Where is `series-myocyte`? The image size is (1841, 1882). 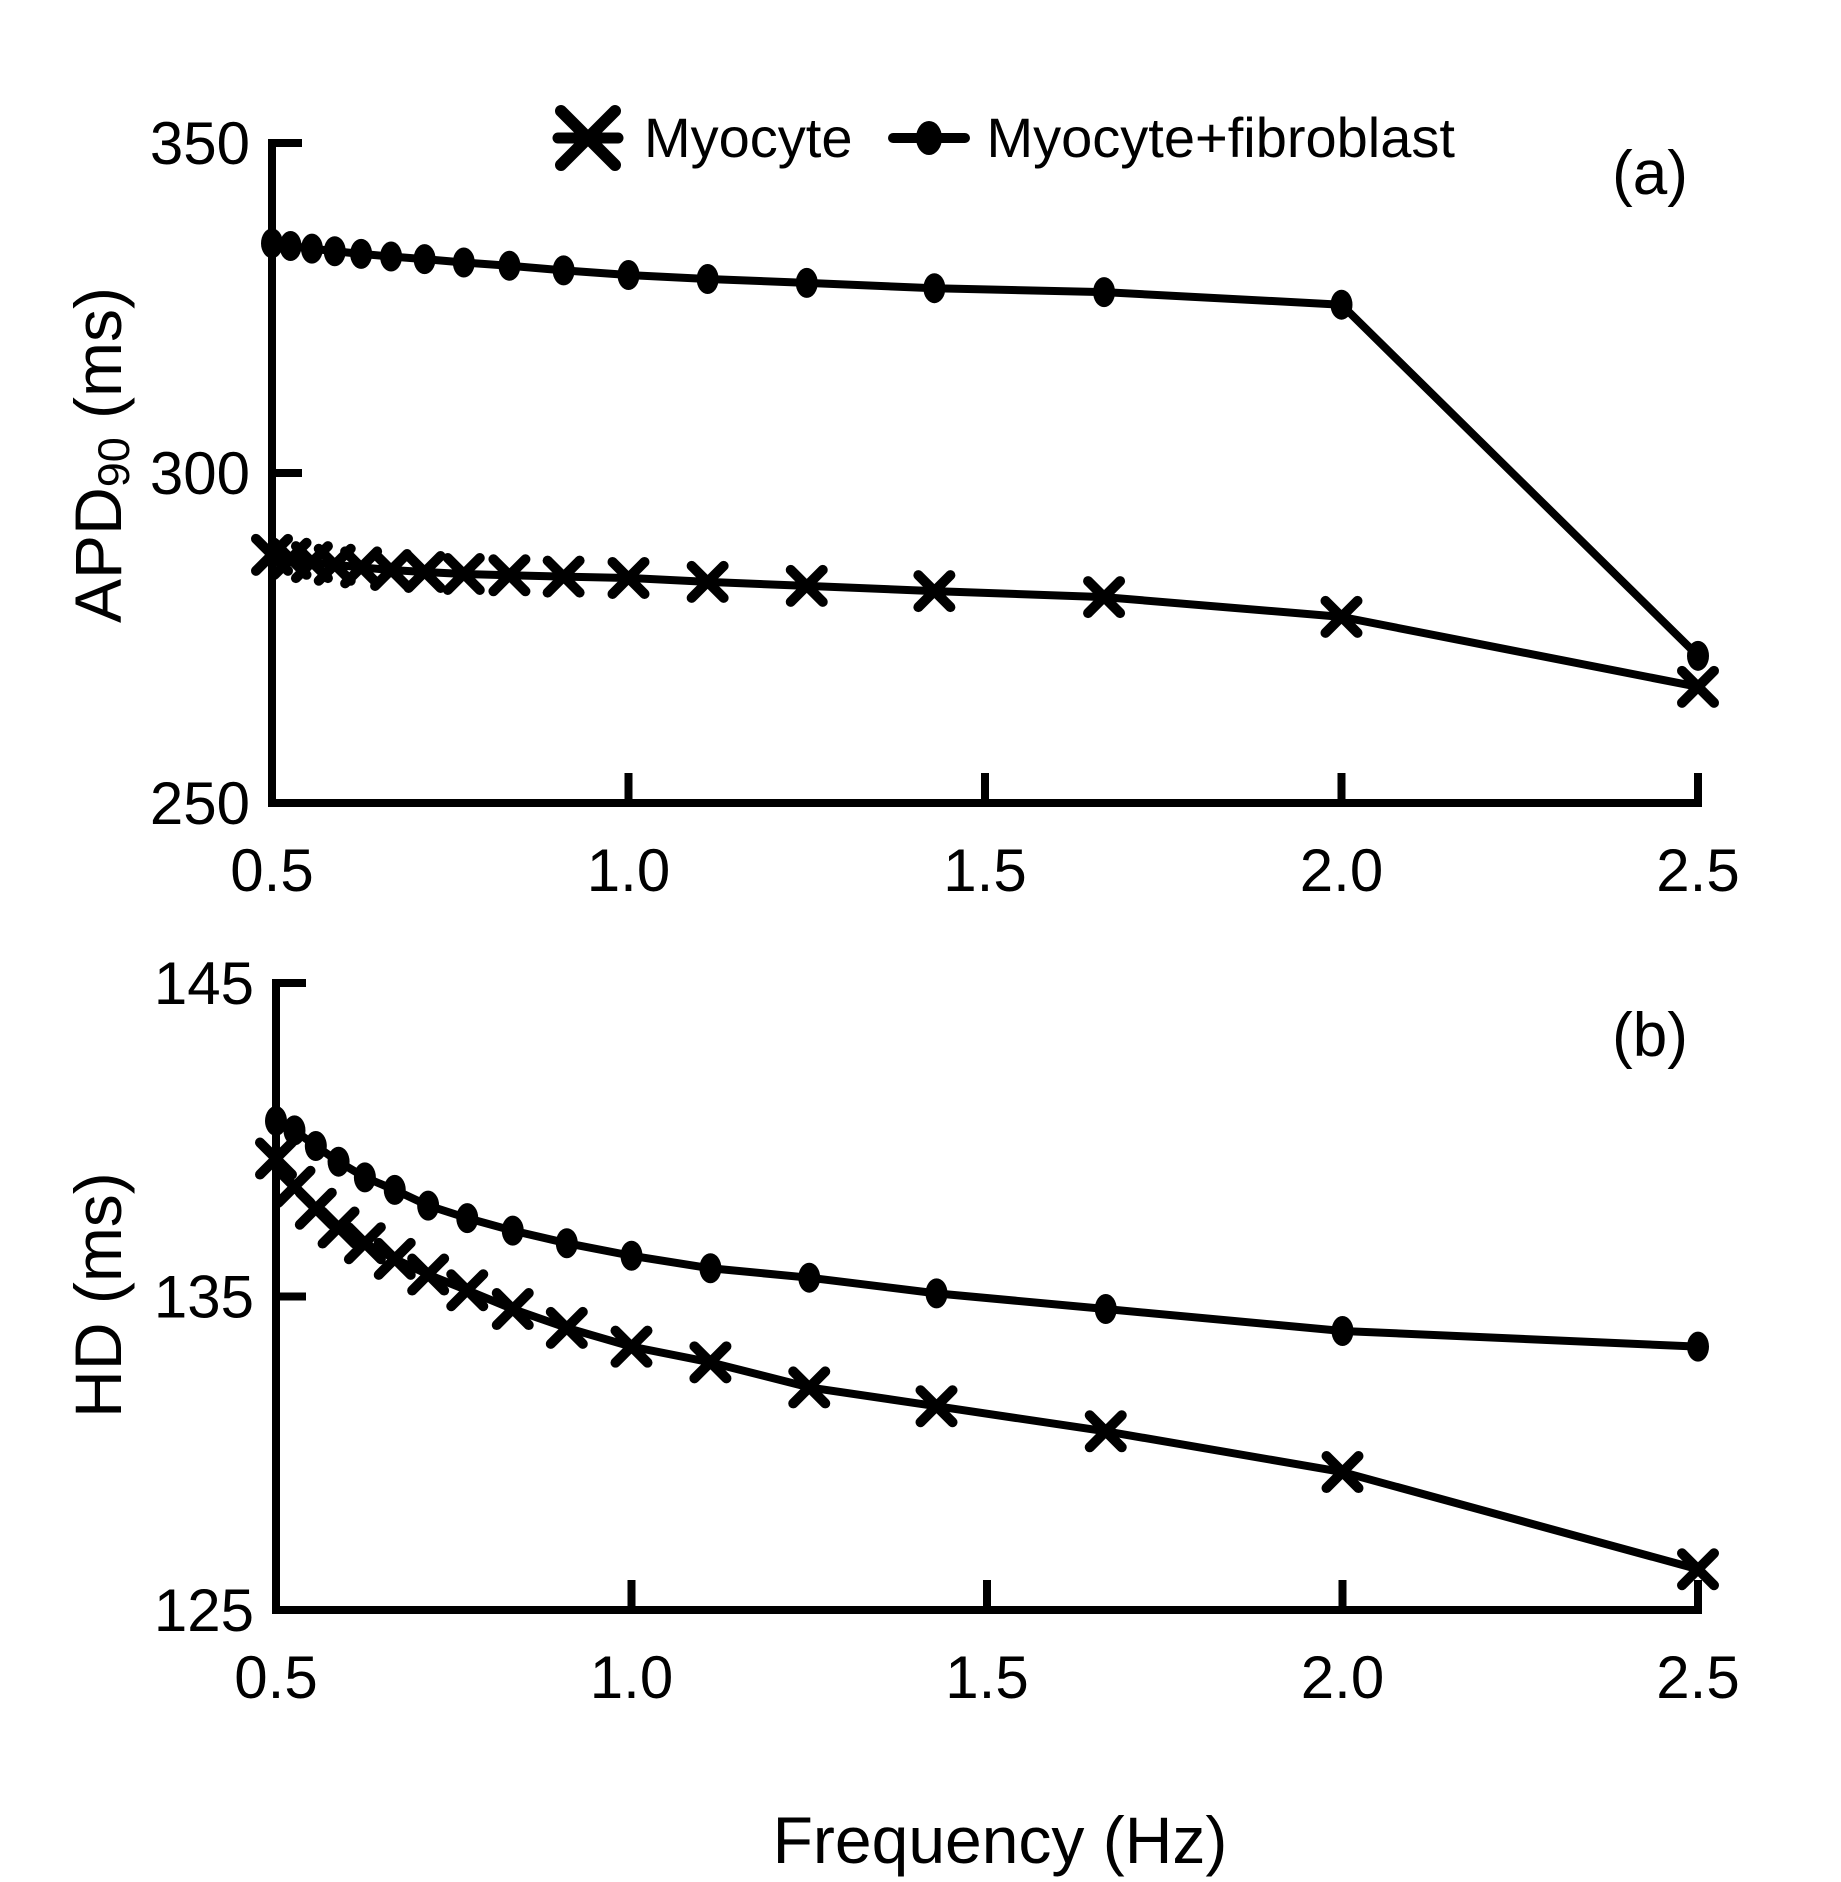 series-myocyte is located at coordinates (985, 620).